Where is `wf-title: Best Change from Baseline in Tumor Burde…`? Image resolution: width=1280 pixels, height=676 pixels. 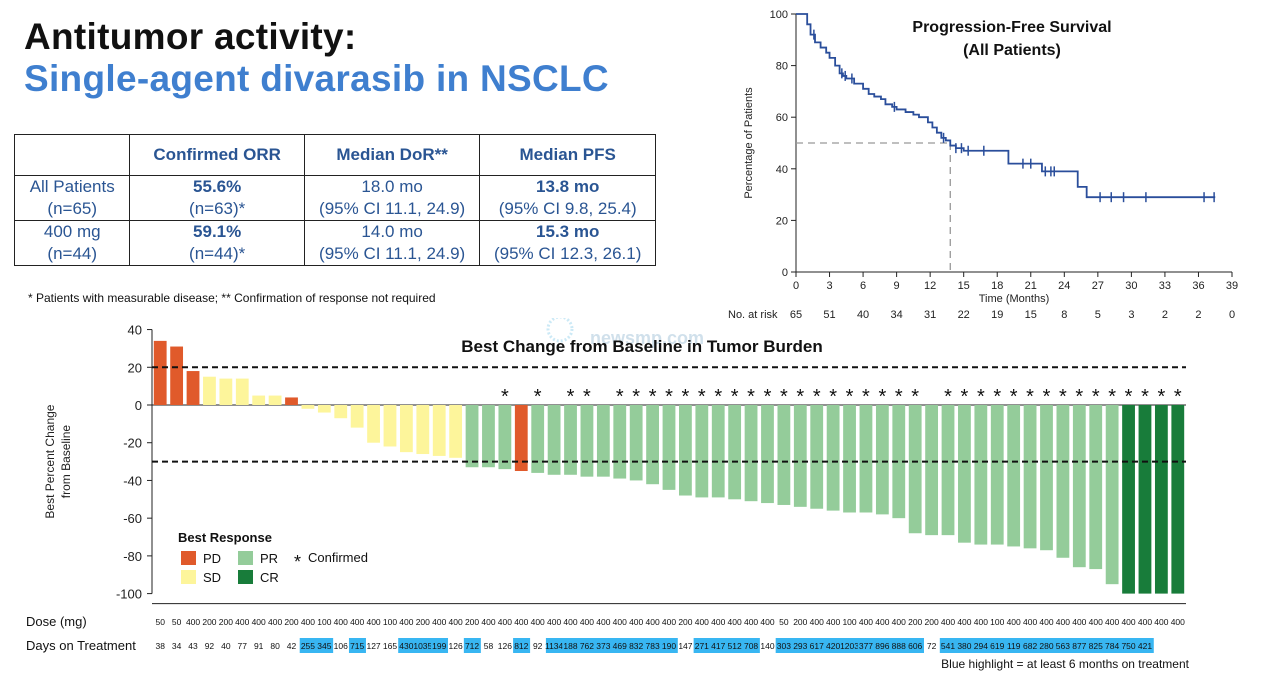
wf-title: Best Change from Baseline in Tumor Burde… is located at coordinates (641, 346).